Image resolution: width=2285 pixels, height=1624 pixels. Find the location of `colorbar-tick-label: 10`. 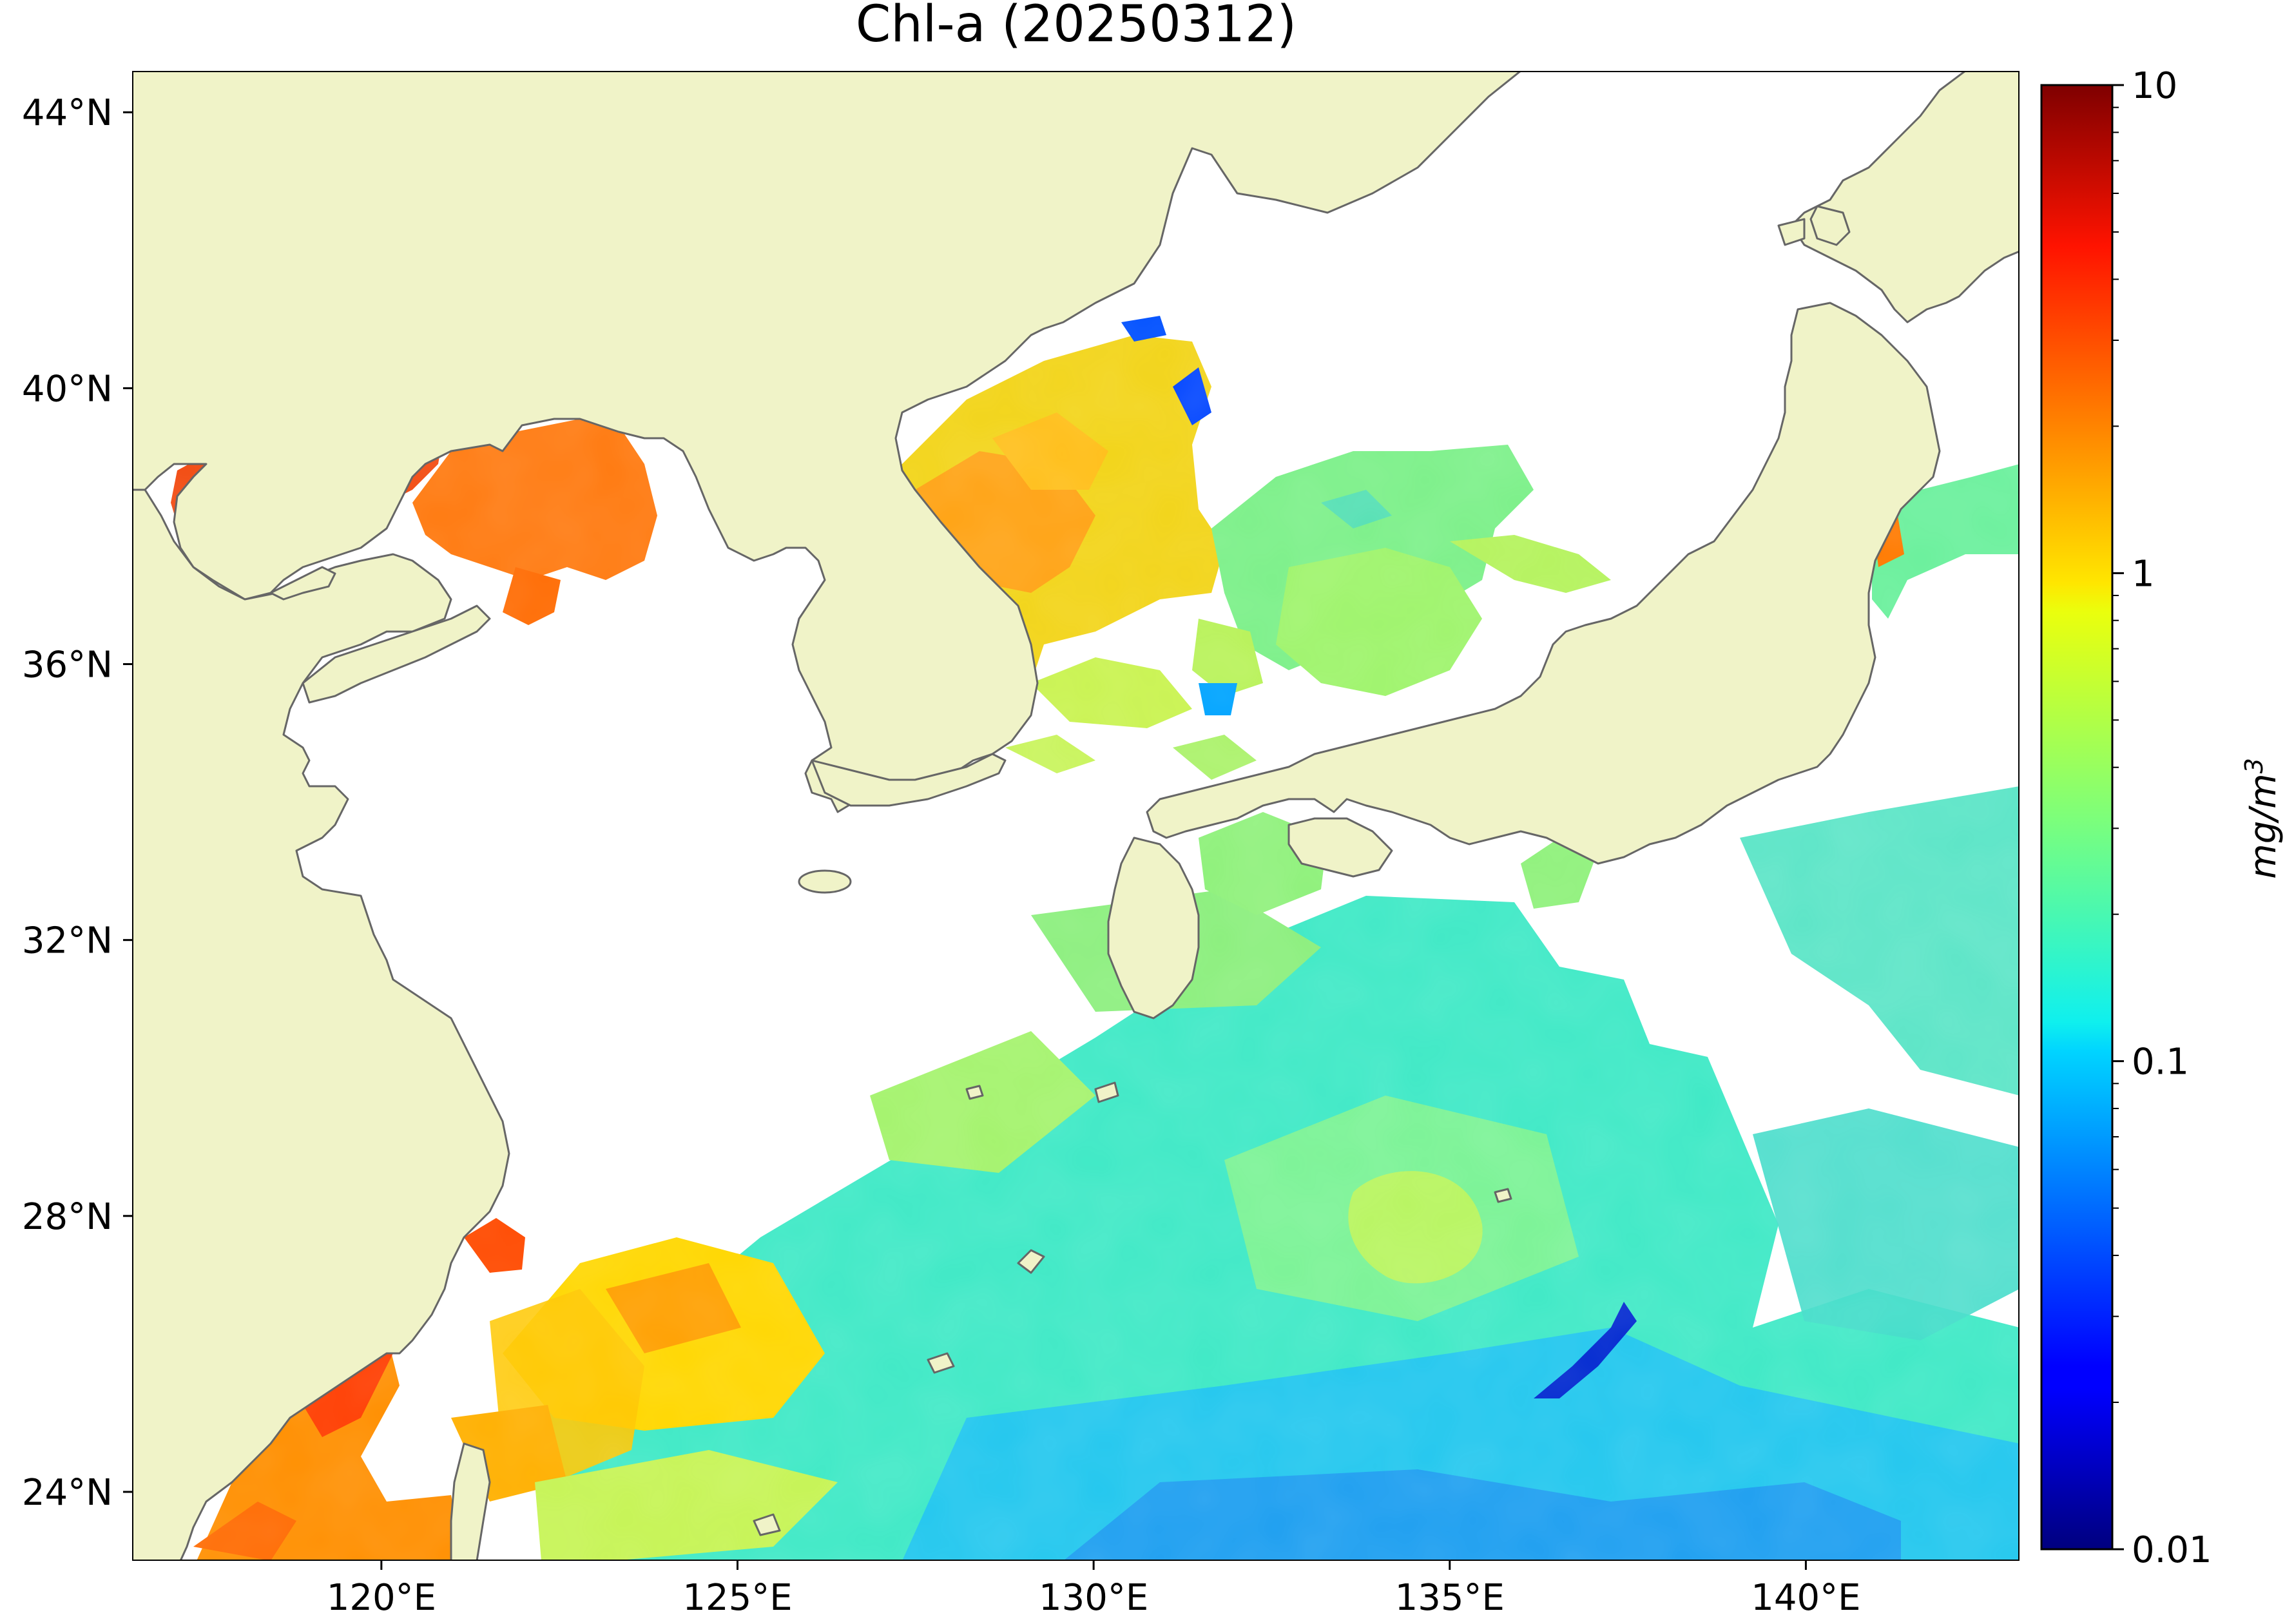

colorbar-tick-label: 10 is located at coordinates (2154, 86).